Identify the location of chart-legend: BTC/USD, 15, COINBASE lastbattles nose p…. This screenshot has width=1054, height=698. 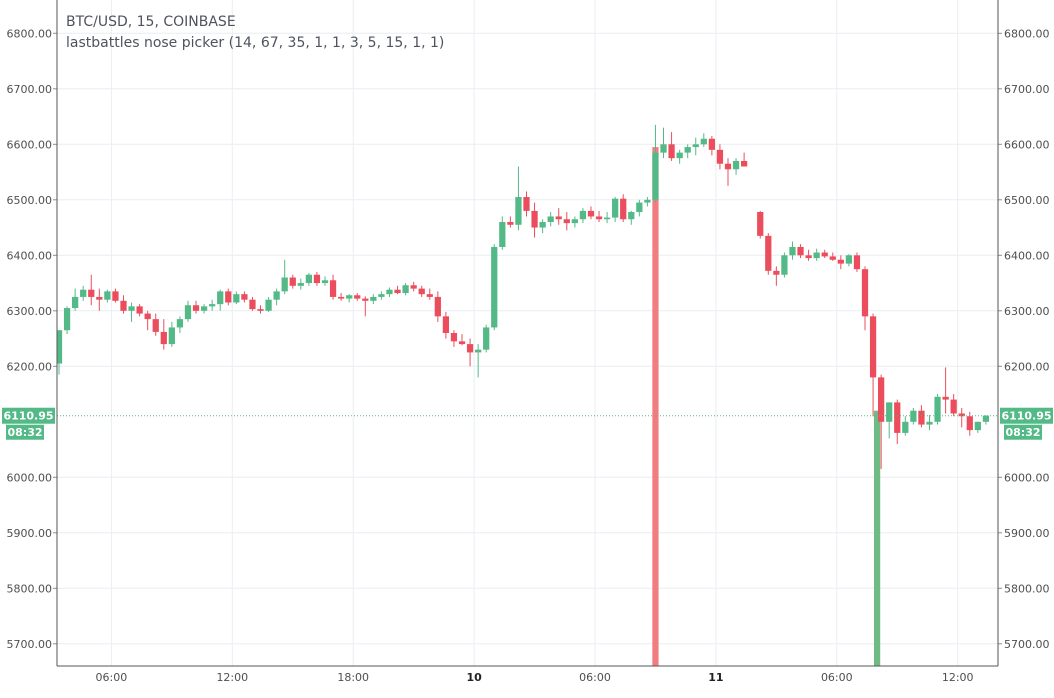
(255, 33).